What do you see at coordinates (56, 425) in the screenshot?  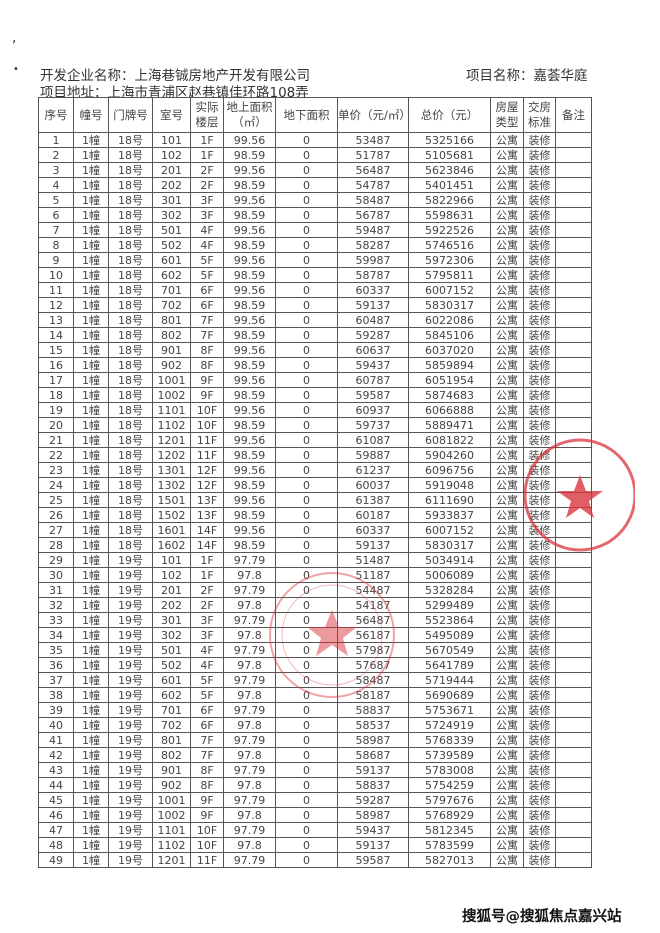 I see `table-cell: 20` at bounding box center [56, 425].